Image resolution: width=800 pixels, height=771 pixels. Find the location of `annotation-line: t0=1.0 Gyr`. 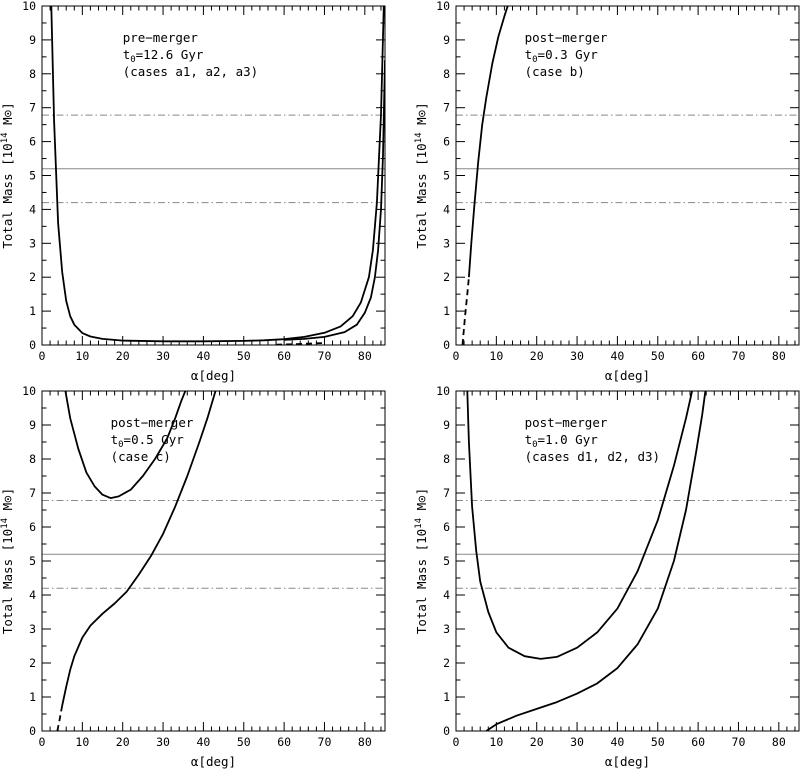

annotation-line: t0=1.0 Gyr is located at coordinates (562, 441).